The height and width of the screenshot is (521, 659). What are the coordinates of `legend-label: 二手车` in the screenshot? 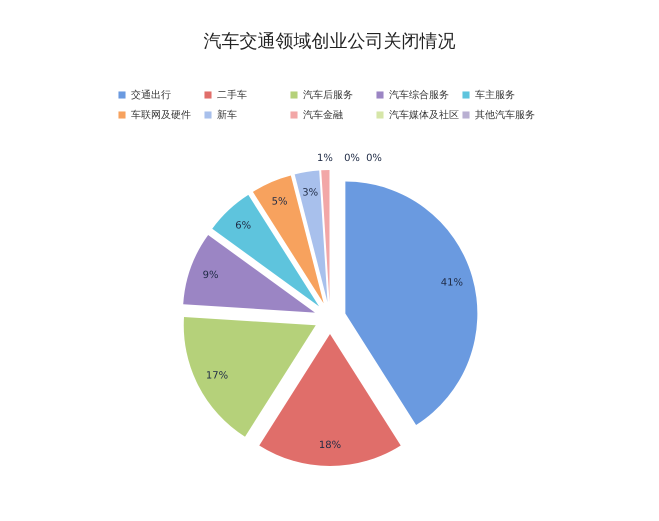 It's located at (232, 95).